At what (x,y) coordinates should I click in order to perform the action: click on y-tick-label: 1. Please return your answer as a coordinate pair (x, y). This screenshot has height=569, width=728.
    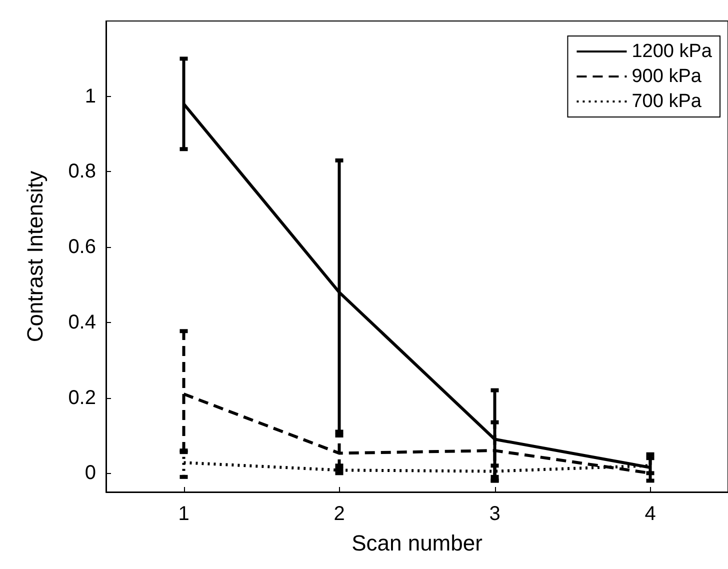
    Looking at the image, I should click on (90, 96).